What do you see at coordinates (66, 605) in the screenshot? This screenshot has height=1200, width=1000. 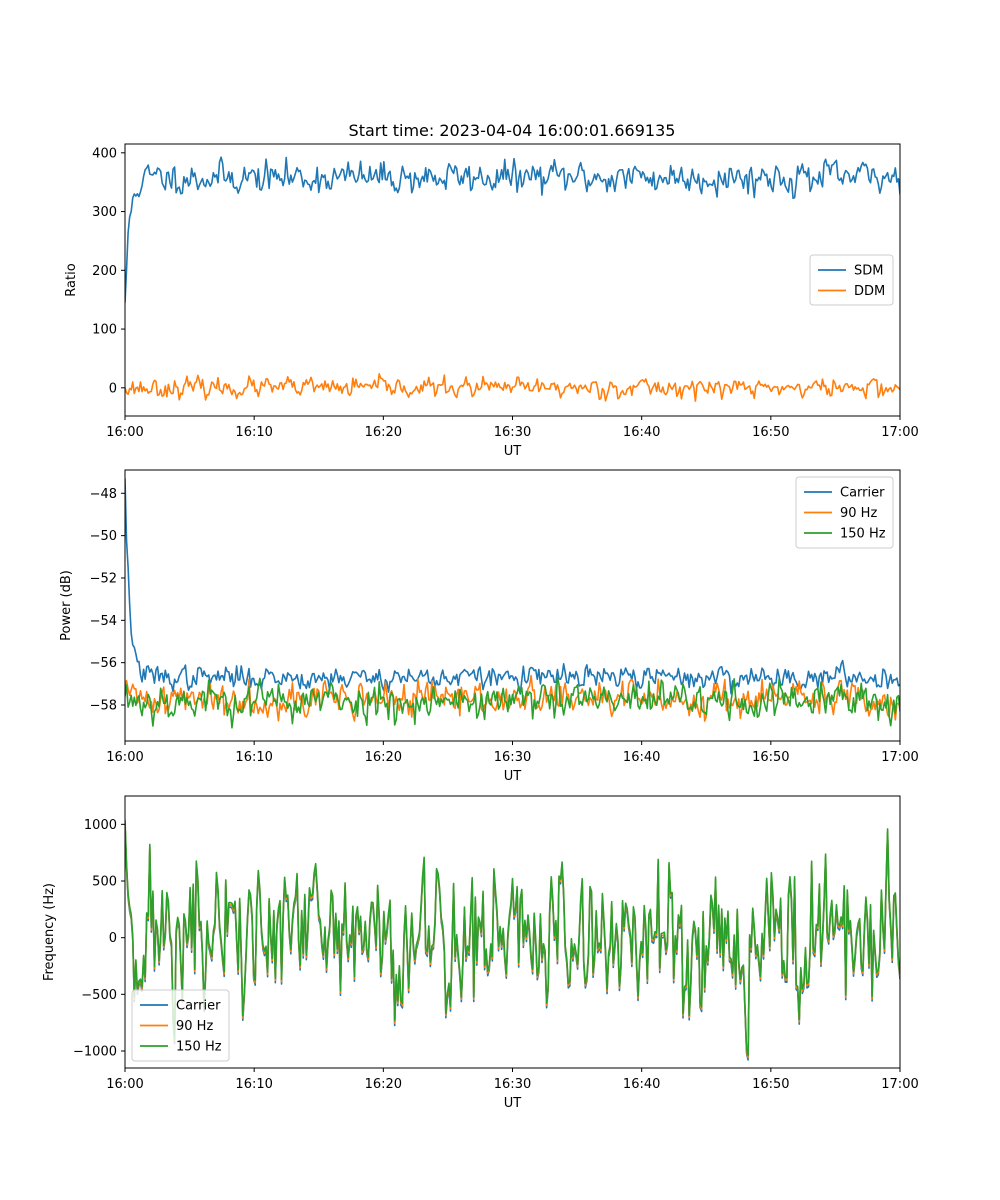 I see `y-axis-label: Power (dB)` at bounding box center [66, 605].